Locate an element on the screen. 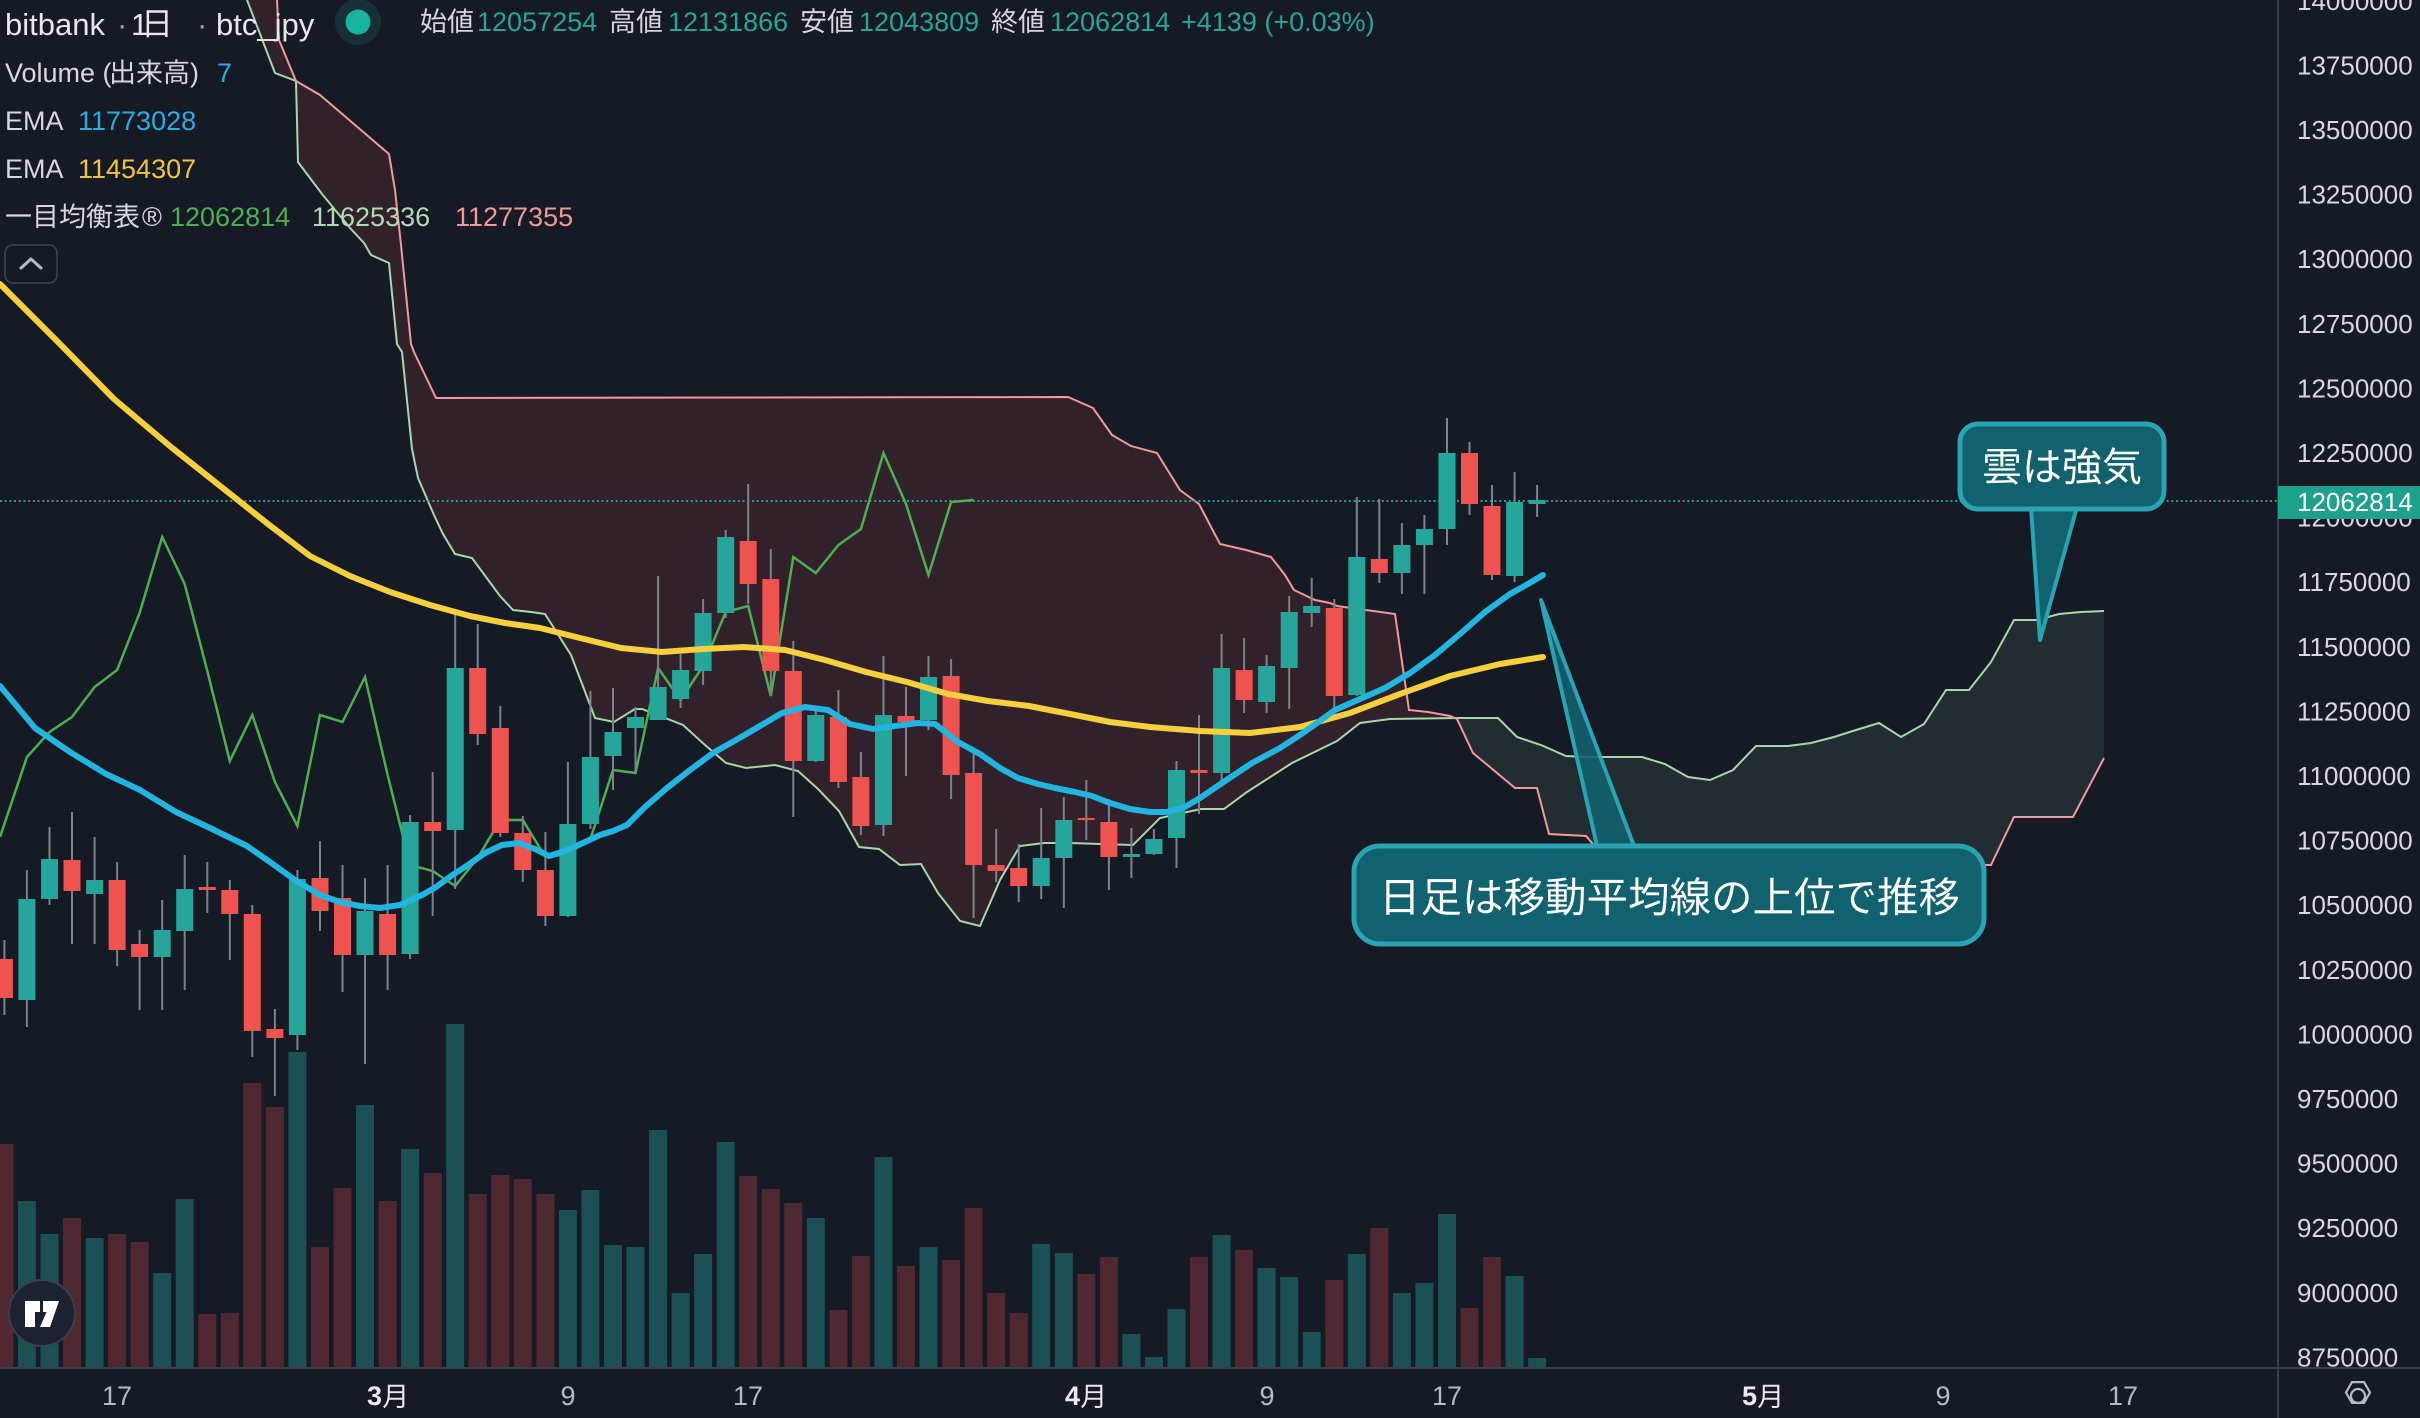 The width and height of the screenshot is (2420, 1418). svg-text: 12131866 is located at coordinates (728, 22).